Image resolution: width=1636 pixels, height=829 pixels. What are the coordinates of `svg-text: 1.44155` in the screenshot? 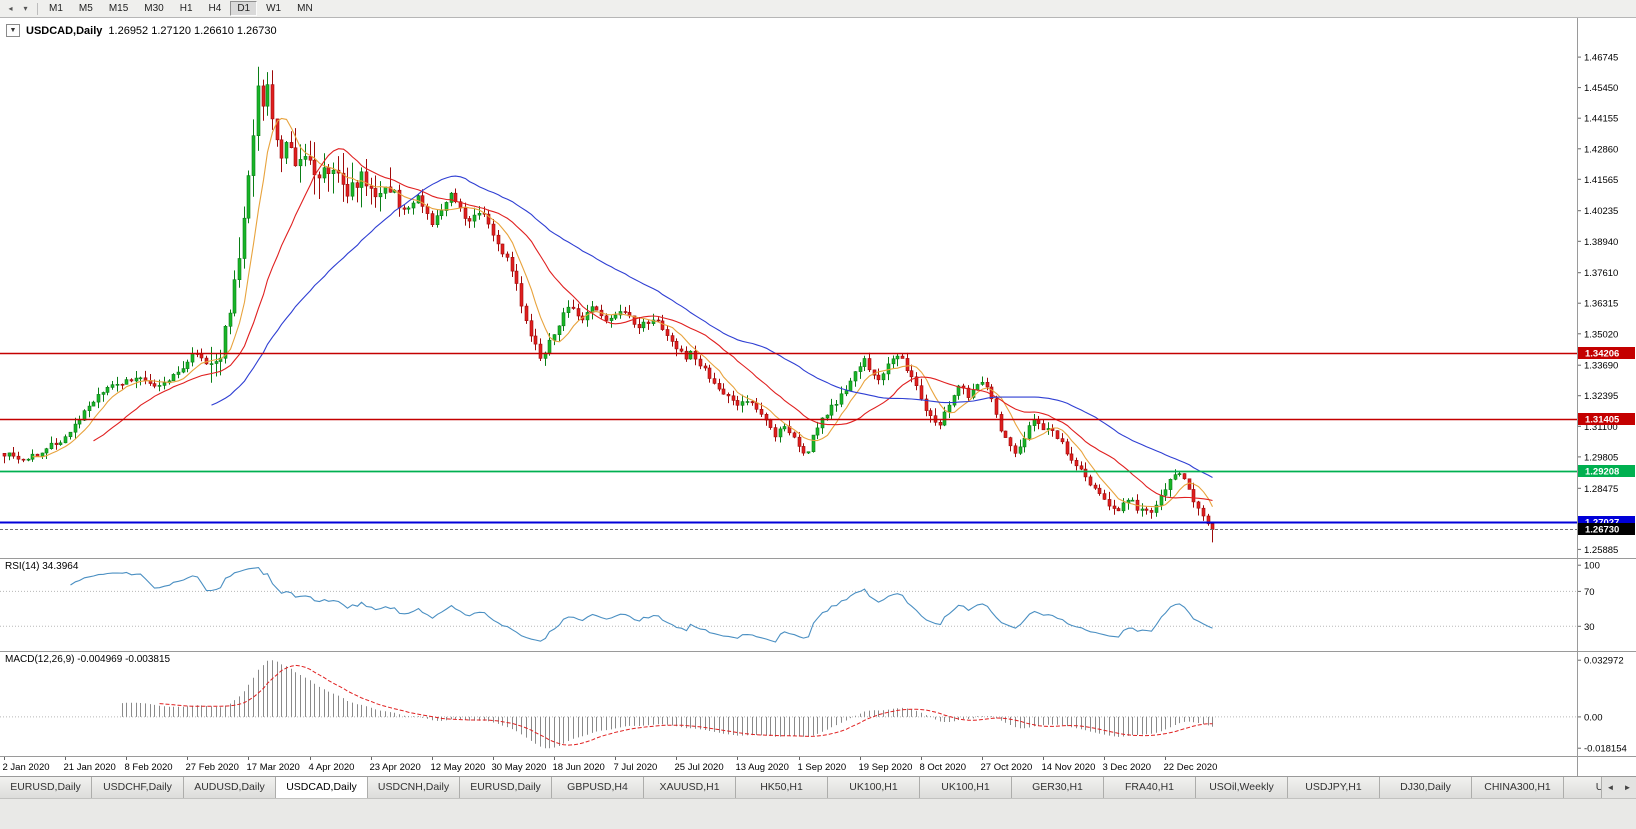 It's located at (1601, 119).